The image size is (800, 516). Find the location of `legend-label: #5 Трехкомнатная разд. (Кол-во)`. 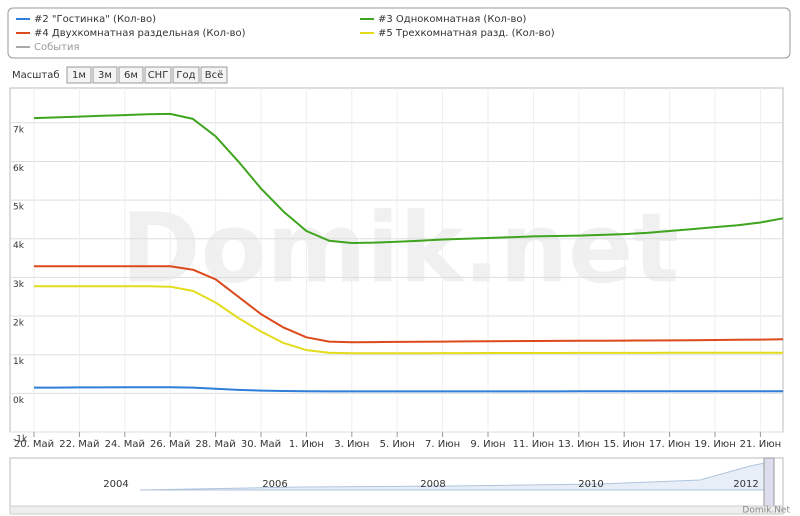

legend-label: #5 Трехкомнатная разд. (Кол-во) is located at coordinates (466, 33).